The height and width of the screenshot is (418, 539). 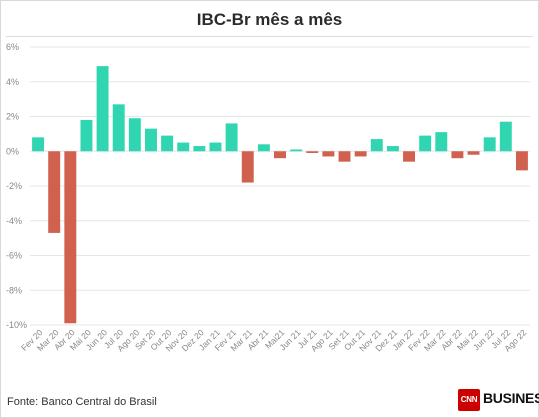 I want to click on cnn-business-logo: CNN BUSINESS., so click(x=498, y=400).